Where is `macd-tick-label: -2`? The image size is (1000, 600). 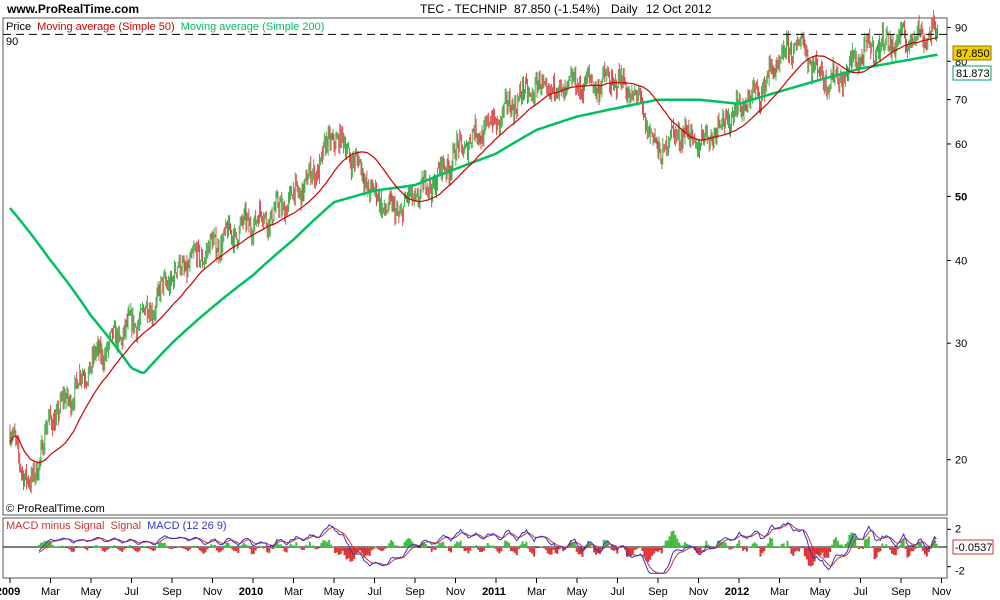
macd-tick-label: -2 is located at coordinates (960, 572).